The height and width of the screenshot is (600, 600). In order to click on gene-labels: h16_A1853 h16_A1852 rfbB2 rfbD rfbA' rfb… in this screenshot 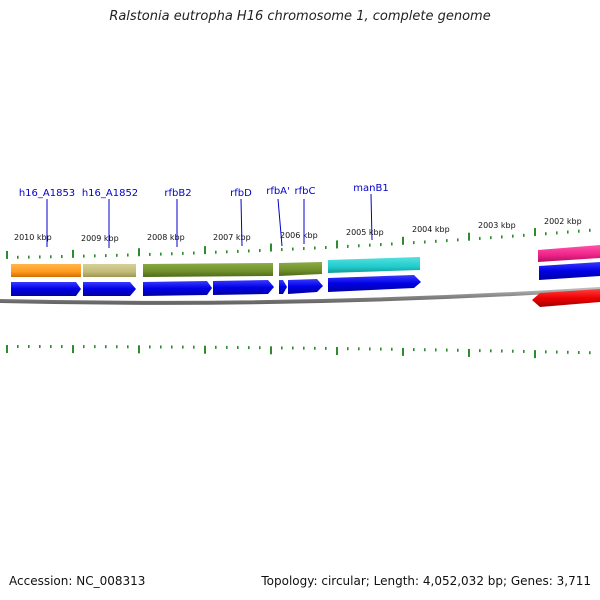, I will do `click(204, 191)`.